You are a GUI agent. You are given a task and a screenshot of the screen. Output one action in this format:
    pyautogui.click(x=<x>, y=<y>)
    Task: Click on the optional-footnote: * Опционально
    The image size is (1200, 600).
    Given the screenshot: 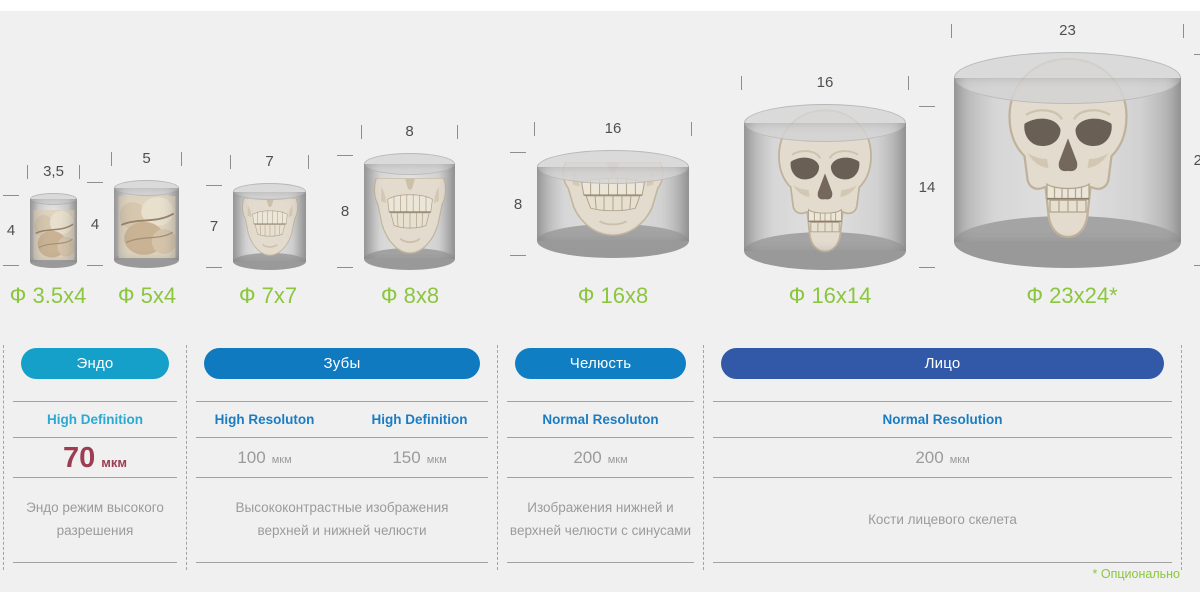 What is the action you would take?
    pyautogui.click(x=1136, y=574)
    